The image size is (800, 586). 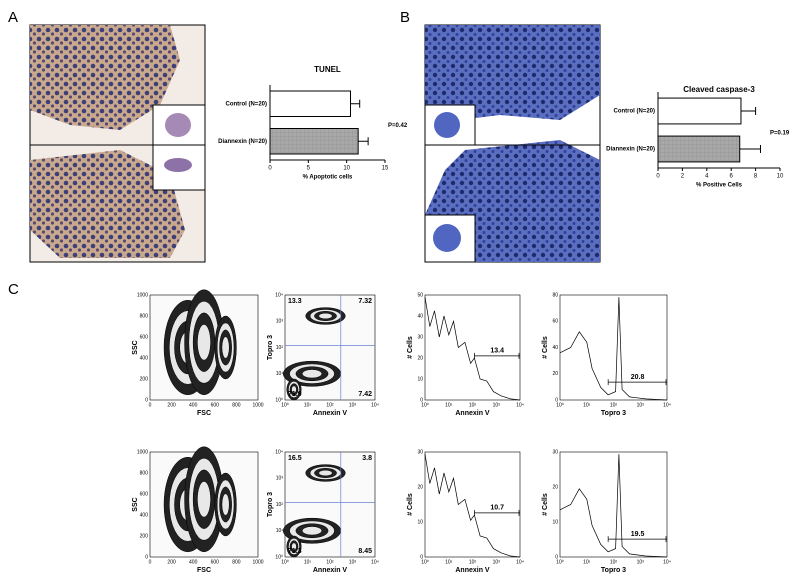 What do you see at coordinates (135, 347) in the screenshot?
I see `y-axis-label: SSC` at bounding box center [135, 347].